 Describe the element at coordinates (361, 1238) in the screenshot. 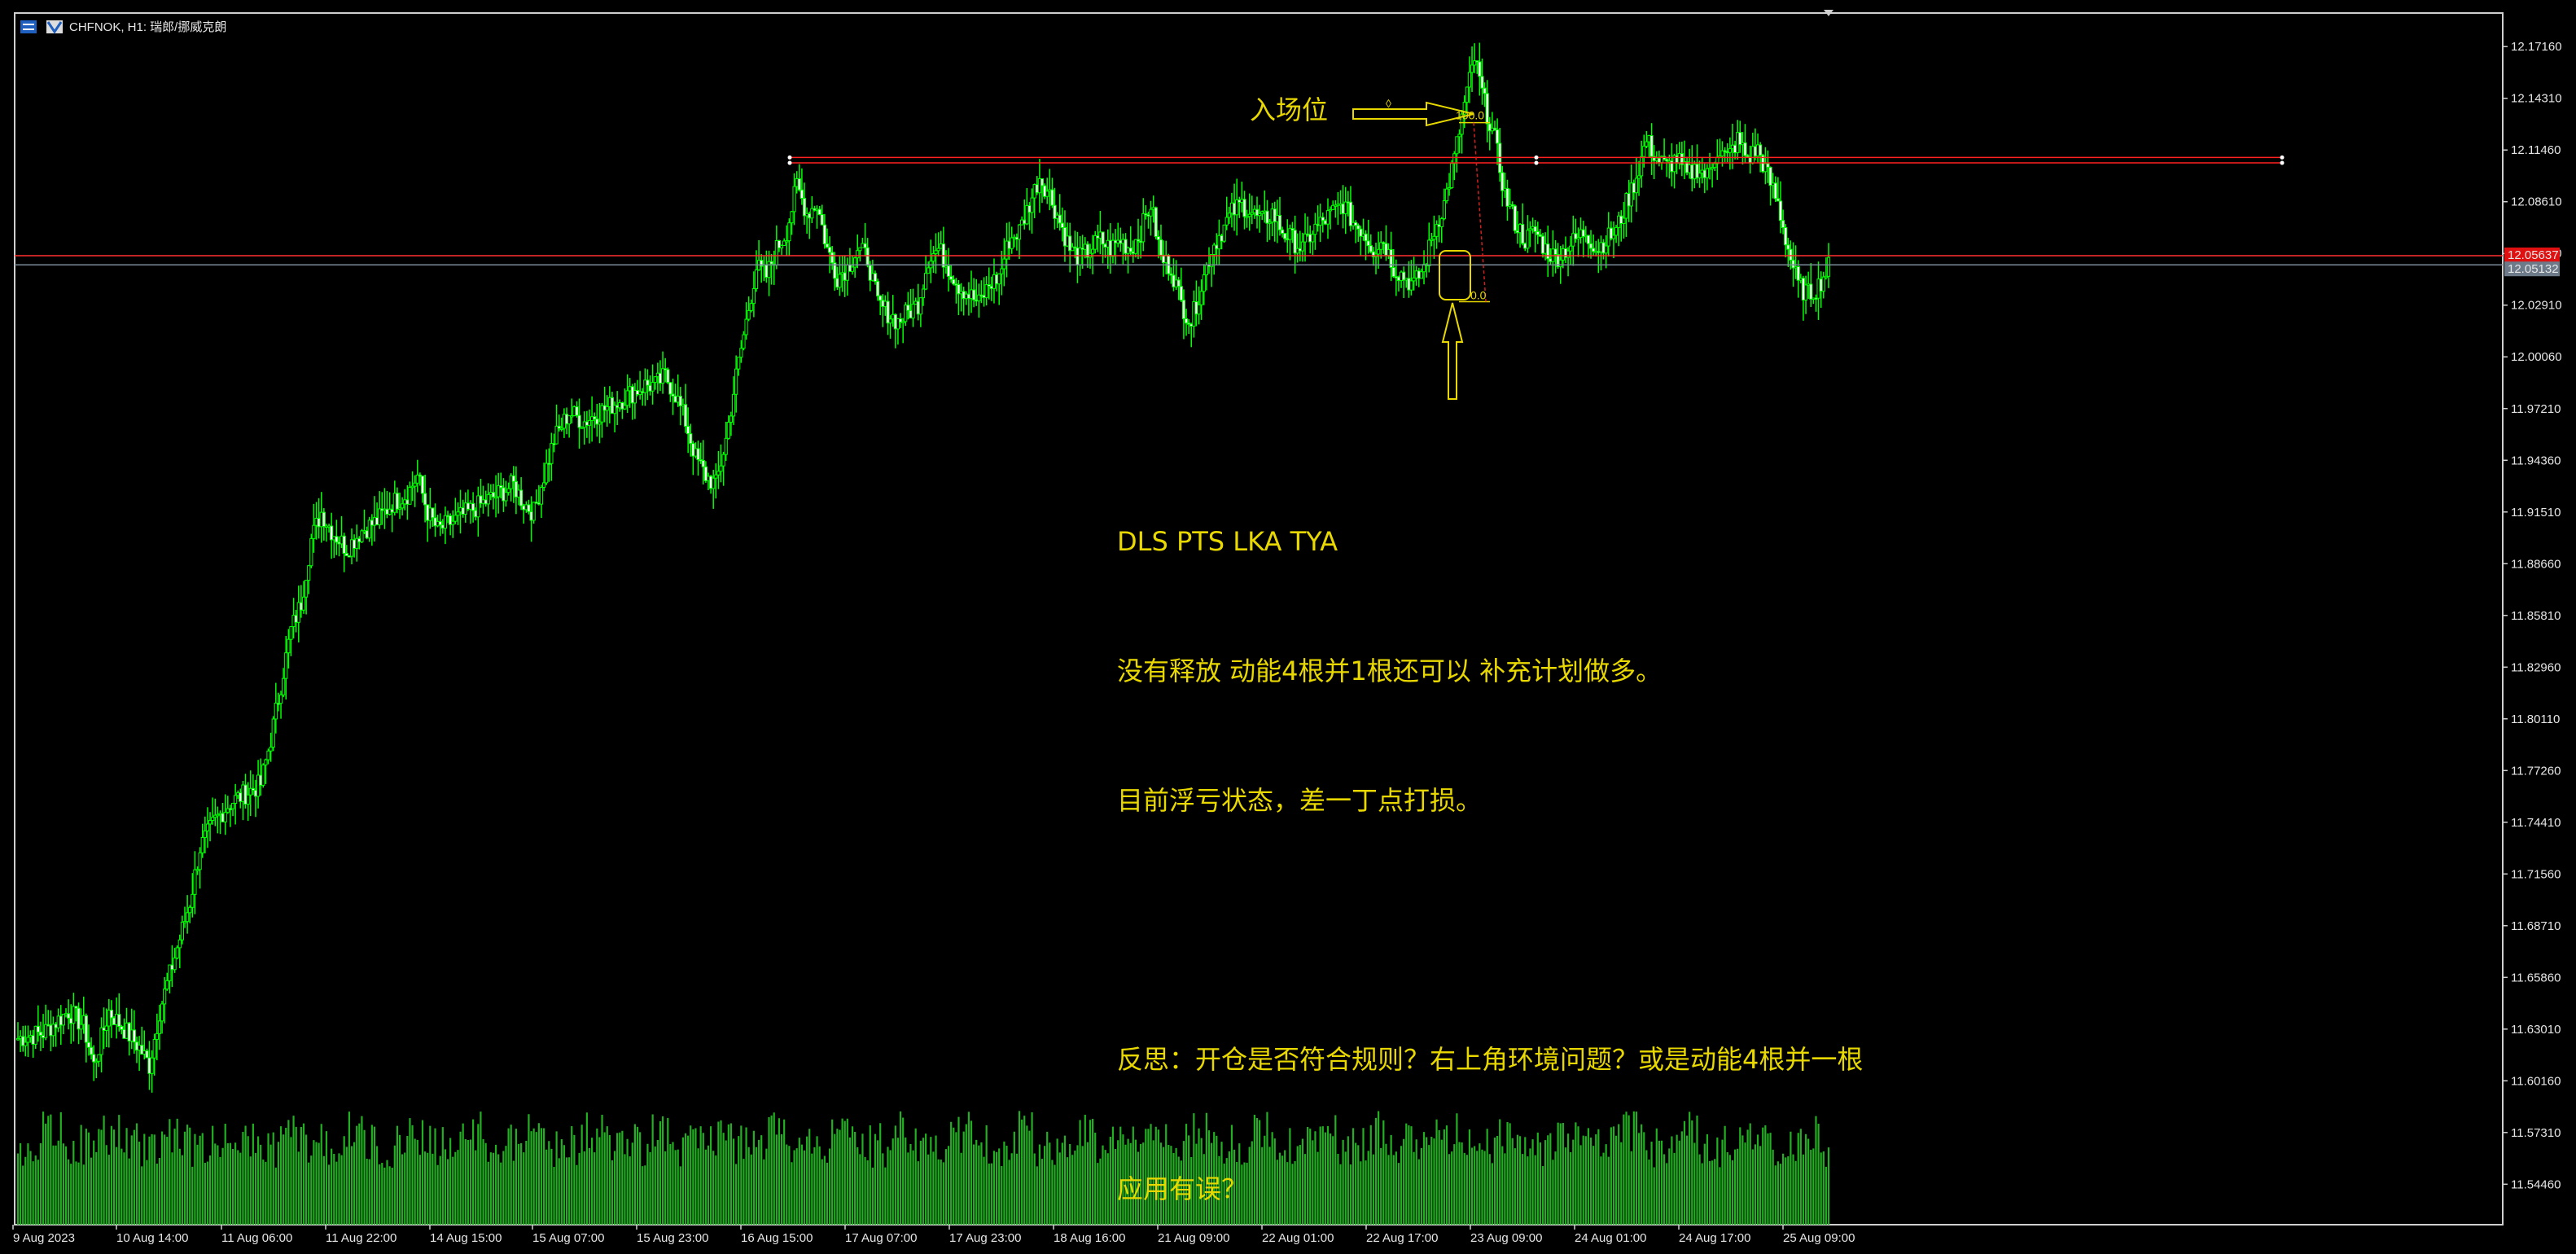

I see `x-tick-label: 11 Aug 22:00` at that location.